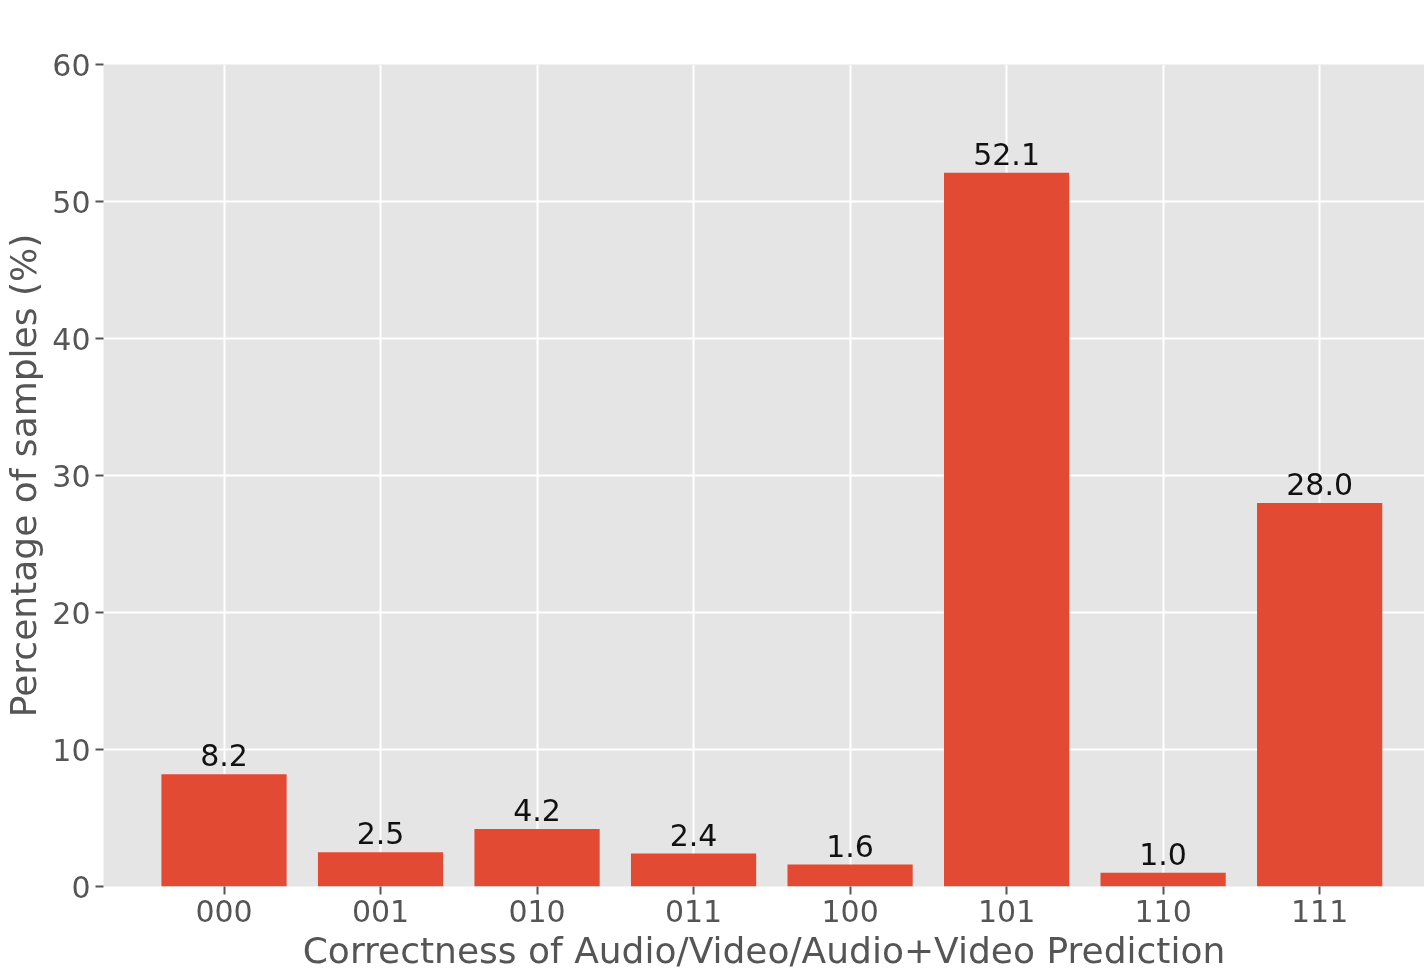 The image size is (1424, 973). What do you see at coordinates (81, 887) in the screenshot?
I see `y-tick-label: 0` at bounding box center [81, 887].